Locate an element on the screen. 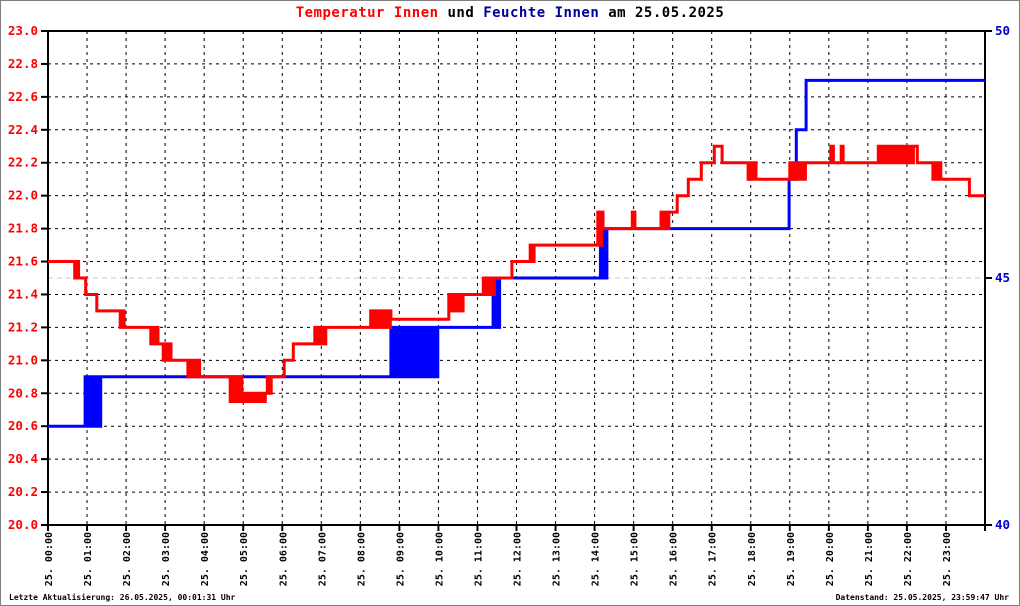 The height and width of the screenshot is (606, 1020). x-axis-tick-label: 25. 22:00 is located at coordinates (908, 559).